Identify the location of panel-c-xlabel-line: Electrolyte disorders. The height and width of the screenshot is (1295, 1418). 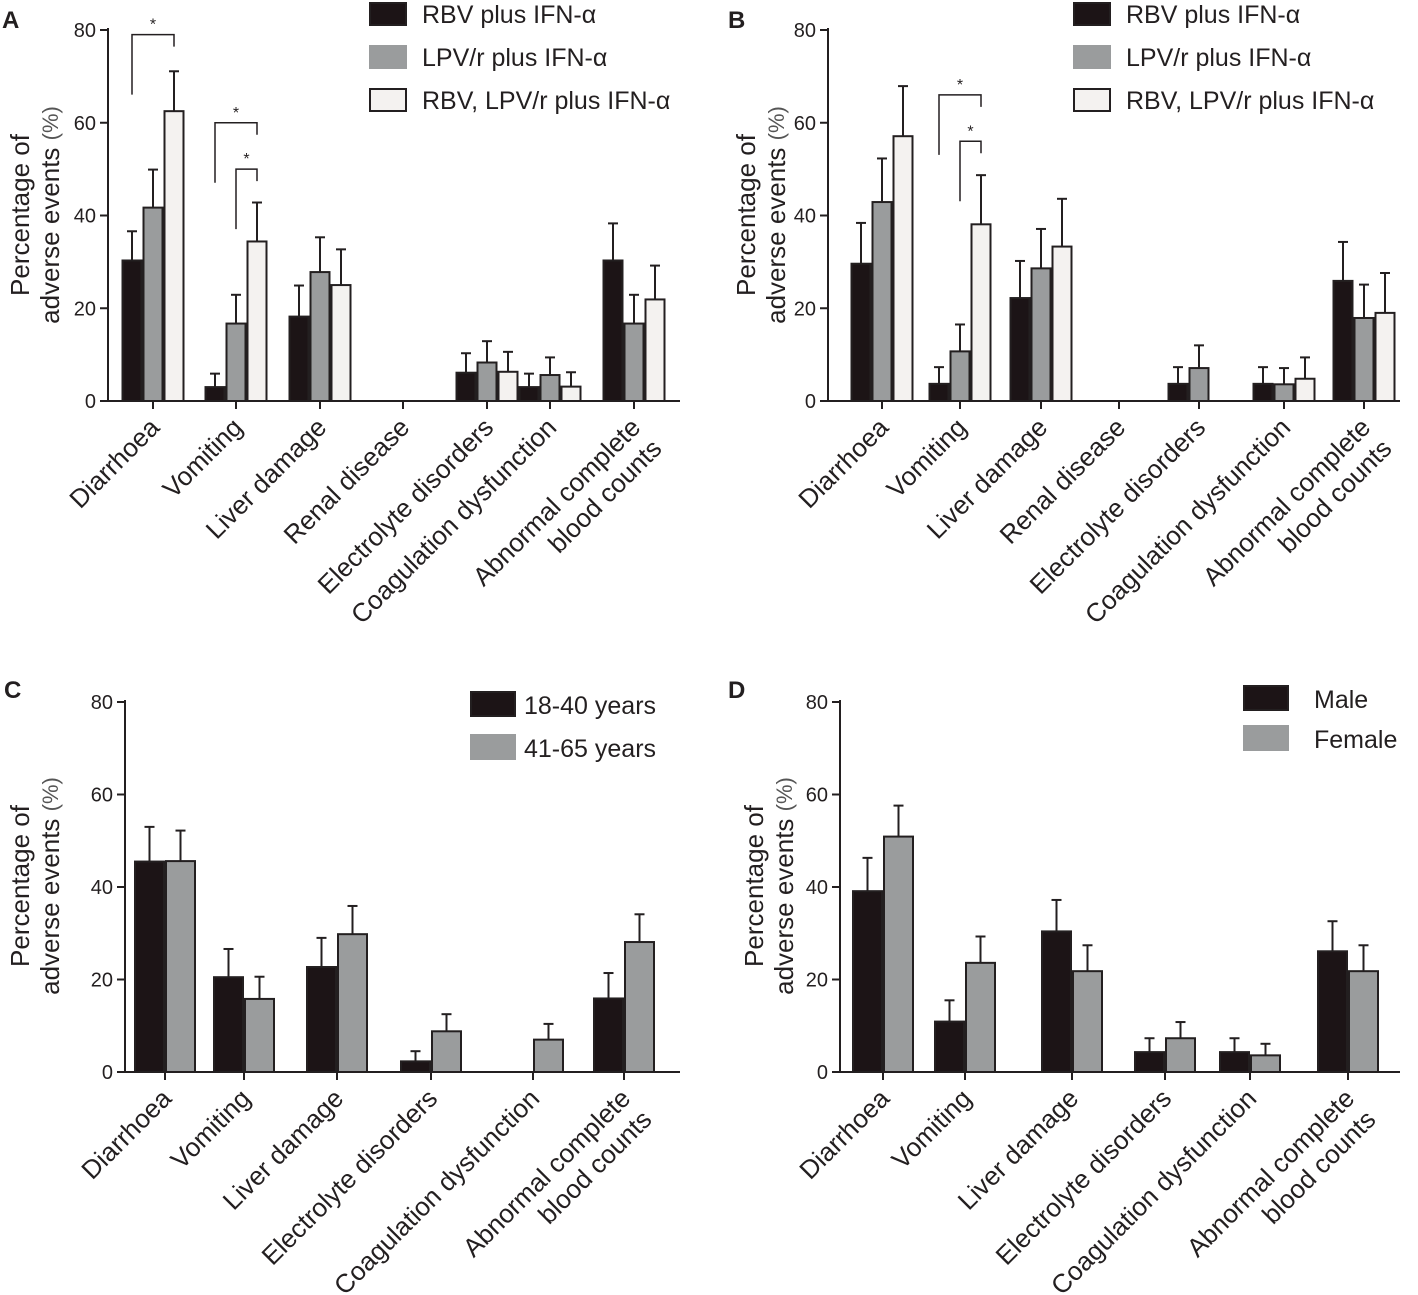
(349, 1177).